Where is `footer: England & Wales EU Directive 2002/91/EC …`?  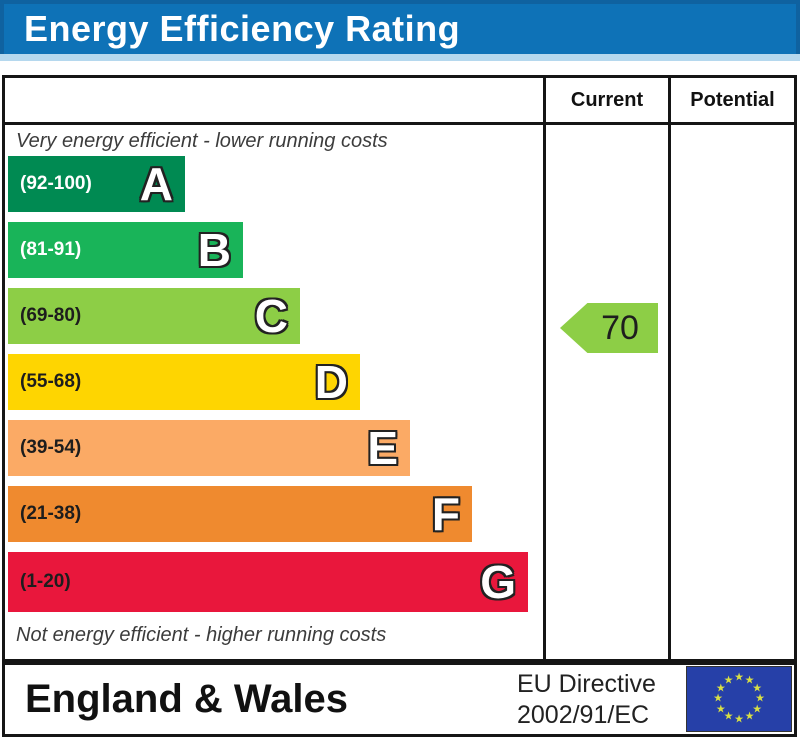
footer: England & Wales EU Directive 2002/91/EC … is located at coordinates (399, 699).